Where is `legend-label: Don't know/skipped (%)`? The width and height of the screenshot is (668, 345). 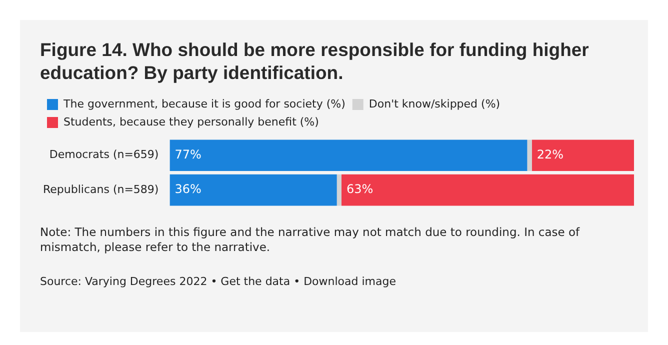
legend-label: Don't know/skipped (%) is located at coordinates (434, 103).